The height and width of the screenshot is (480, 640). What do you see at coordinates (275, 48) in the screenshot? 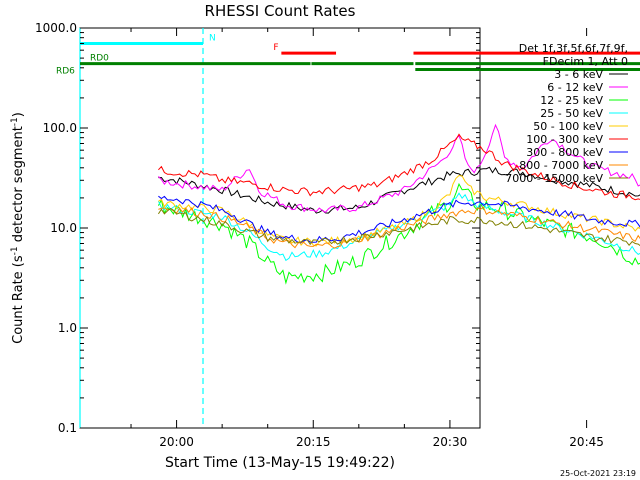
I see `state-bar-label: F` at bounding box center [275, 48].